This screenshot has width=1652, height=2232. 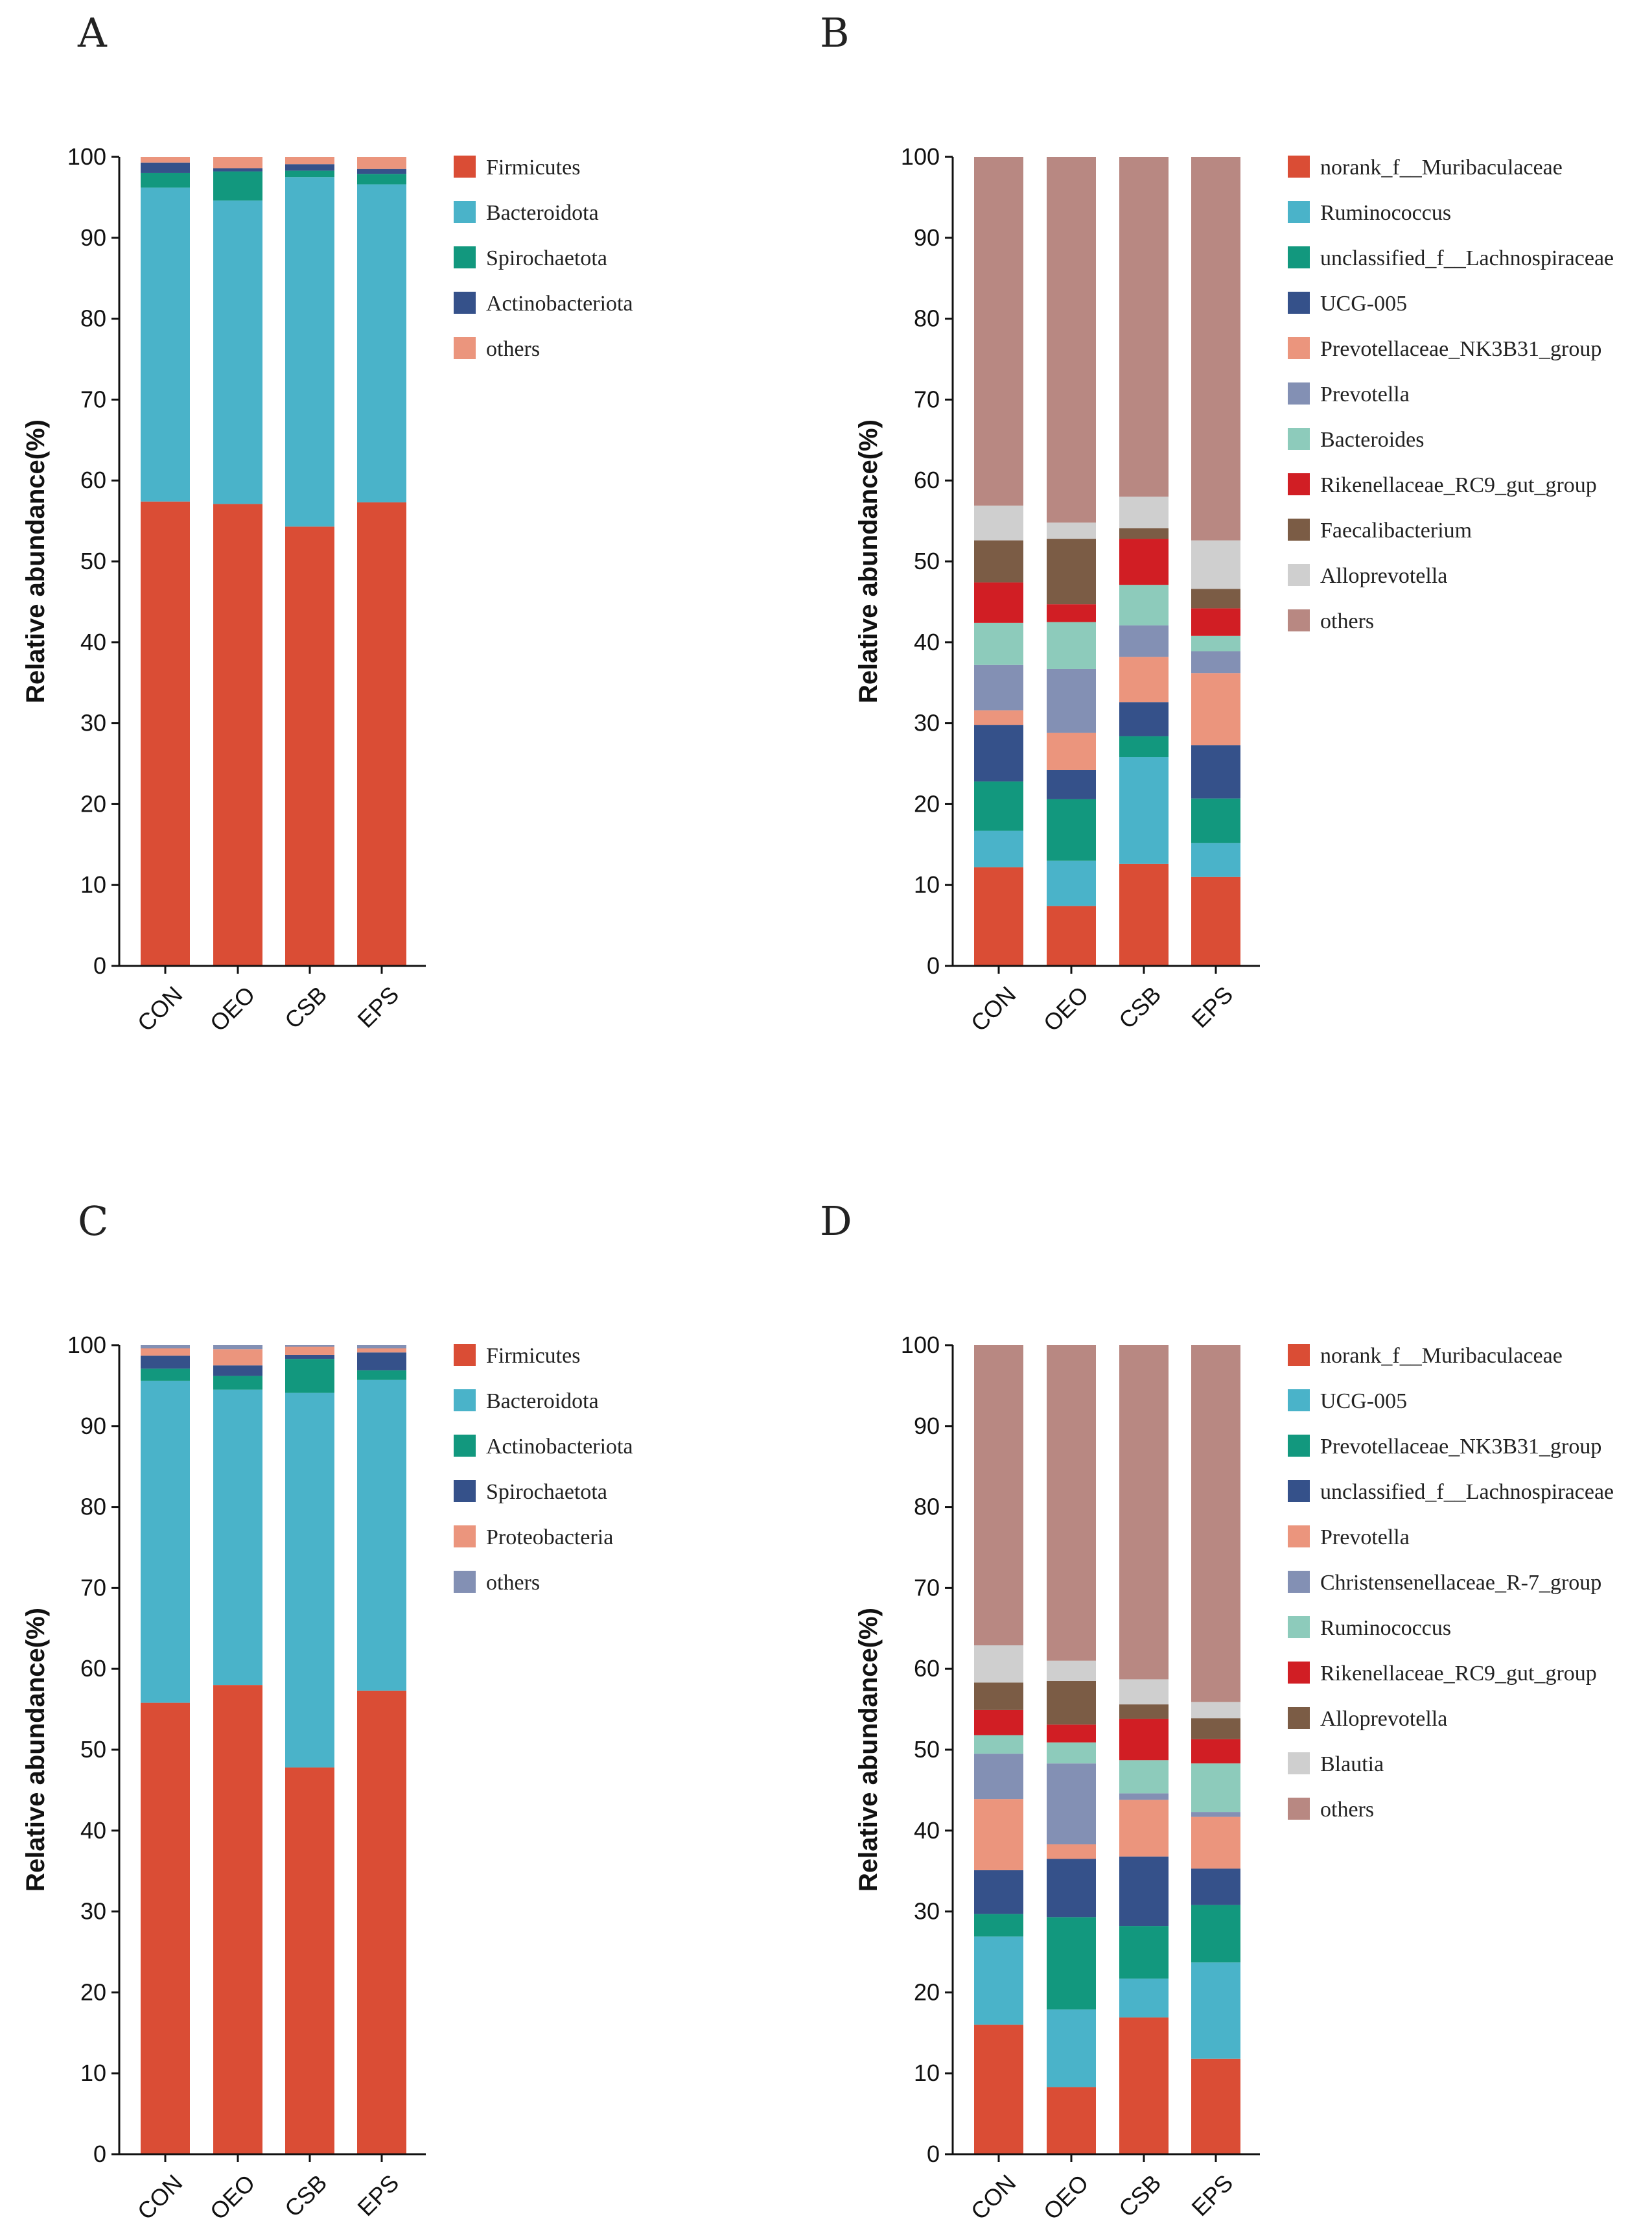 I want to click on legend-item-label: Bacteroidota, so click(x=542, y=1401).